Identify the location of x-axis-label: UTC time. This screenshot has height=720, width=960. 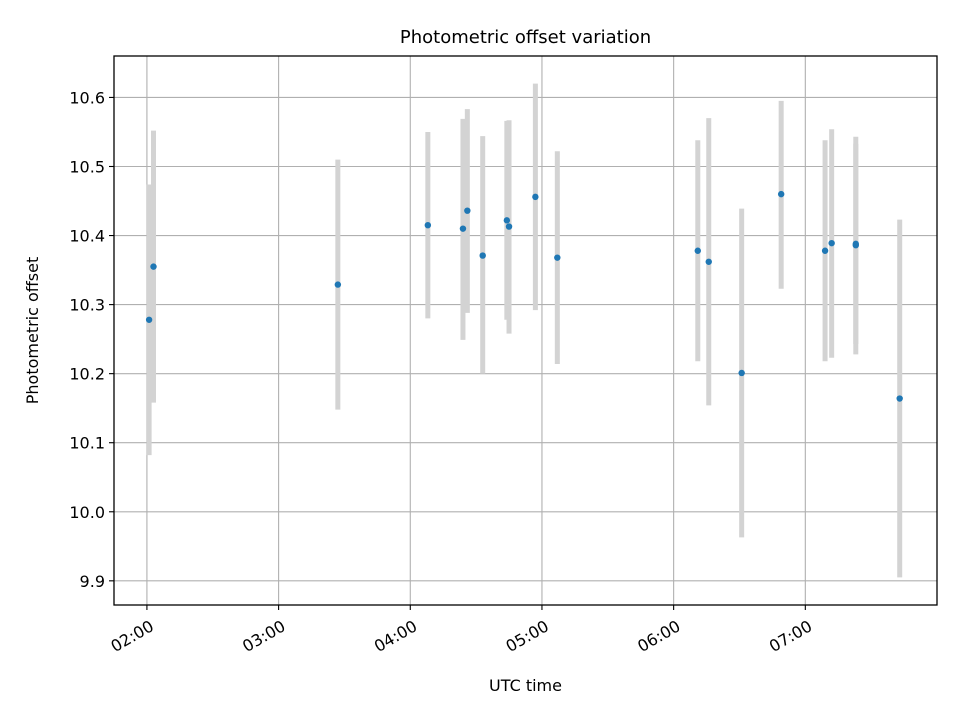
(525, 685).